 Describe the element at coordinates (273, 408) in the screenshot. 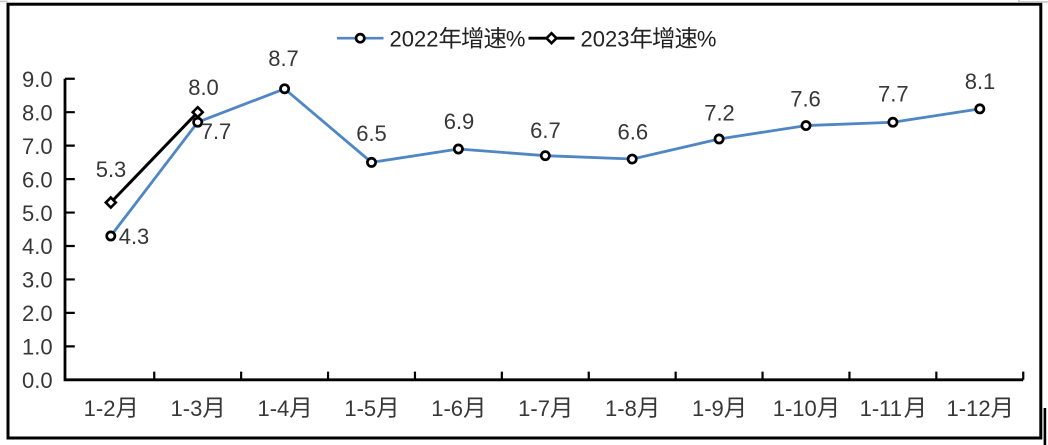

I see `svg-text: 1-4` at that location.